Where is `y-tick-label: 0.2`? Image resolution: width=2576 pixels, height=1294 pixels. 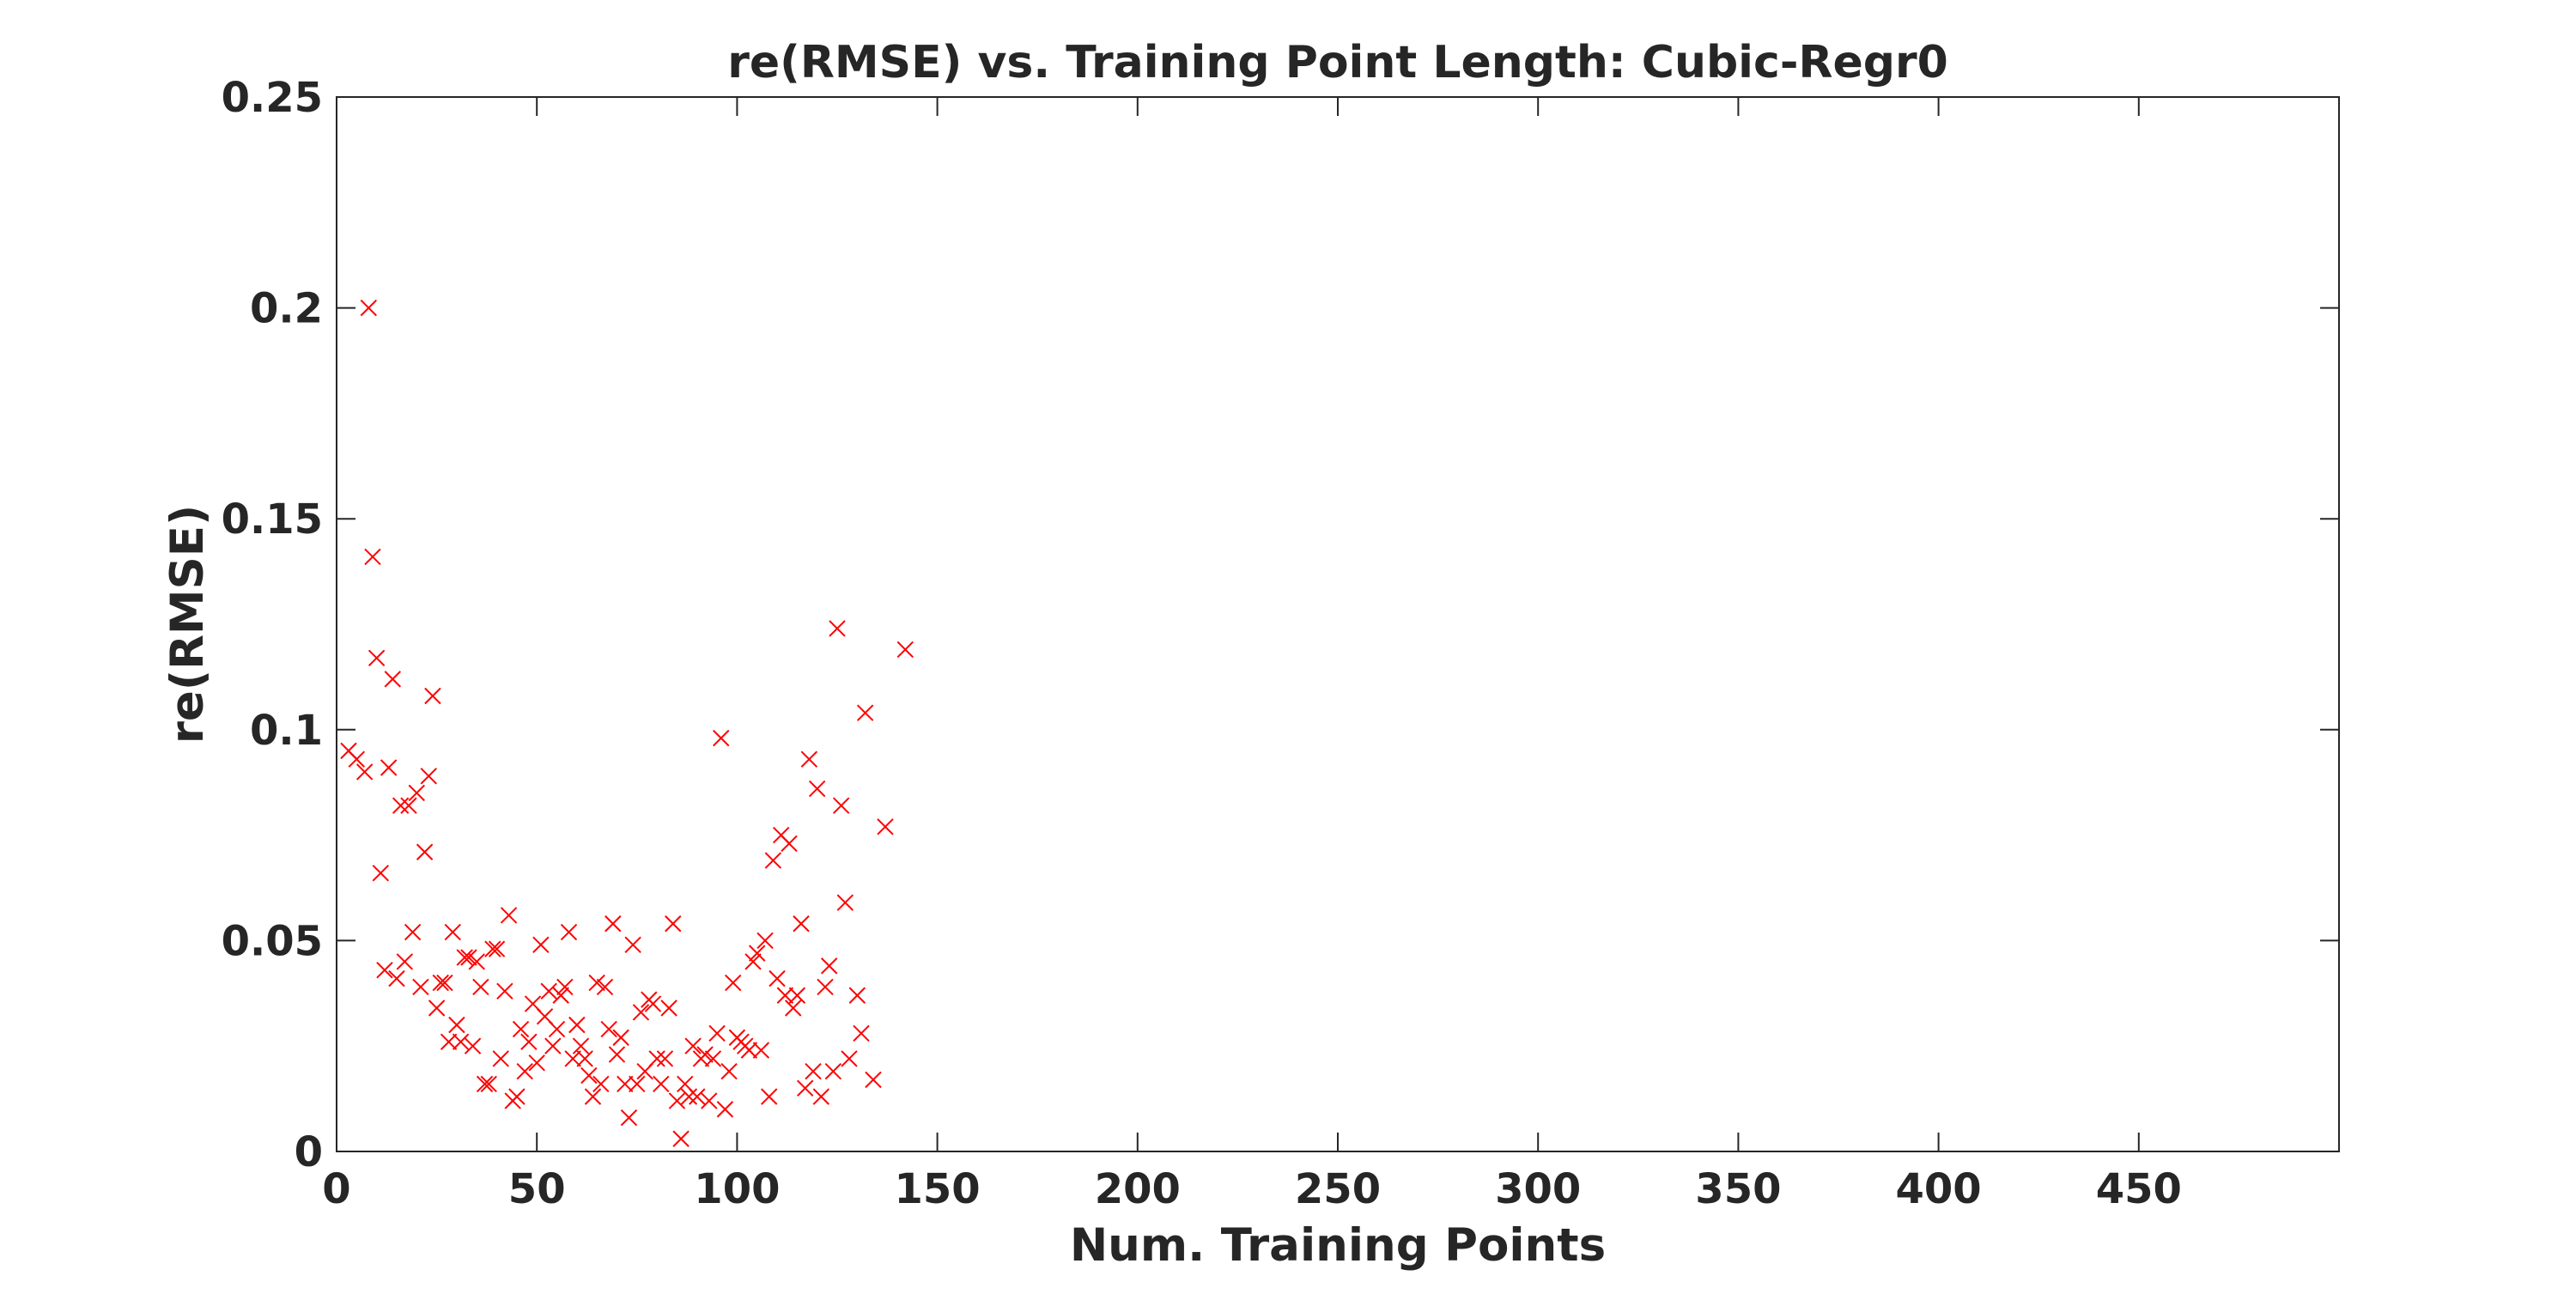 y-tick-label: 0.2 is located at coordinates (286, 309).